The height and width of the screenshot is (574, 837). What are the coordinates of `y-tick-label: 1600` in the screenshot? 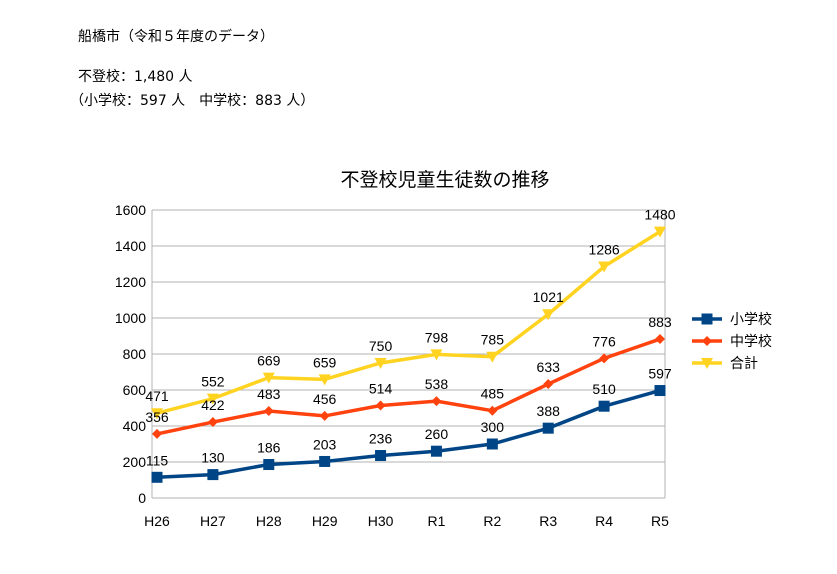 It's located at (130, 210).